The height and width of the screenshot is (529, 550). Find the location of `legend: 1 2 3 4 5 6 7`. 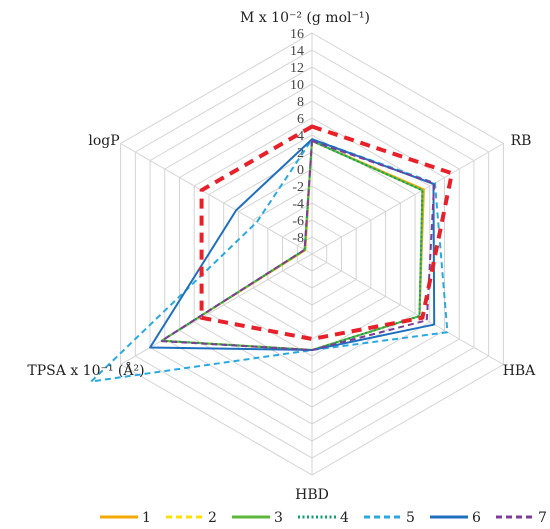

legend: 1 2 3 4 5 6 7 is located at coordinates (323, 518).